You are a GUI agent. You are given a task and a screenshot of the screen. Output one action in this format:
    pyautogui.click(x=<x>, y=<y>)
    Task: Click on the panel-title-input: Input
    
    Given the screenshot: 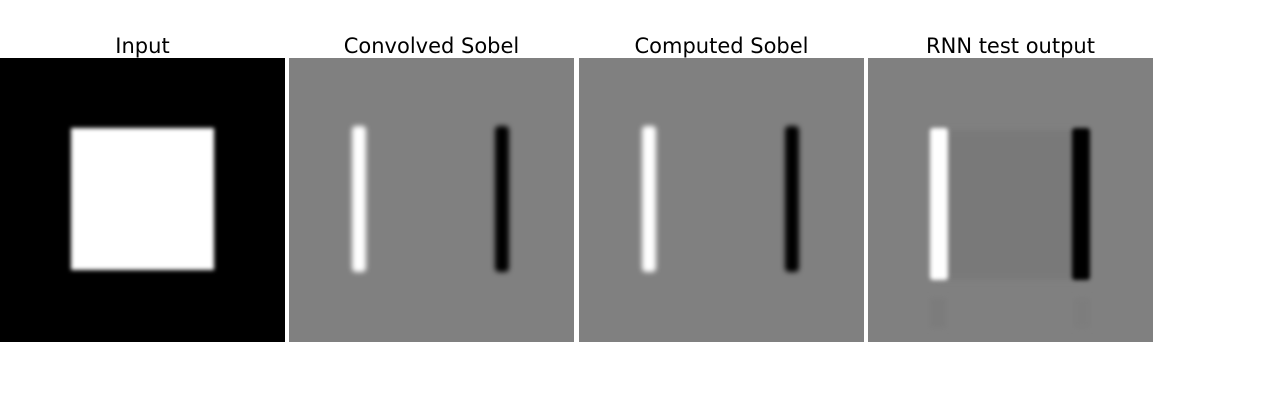 What is the action you would take?
    pyautogui.click(x=142, y=46)
    